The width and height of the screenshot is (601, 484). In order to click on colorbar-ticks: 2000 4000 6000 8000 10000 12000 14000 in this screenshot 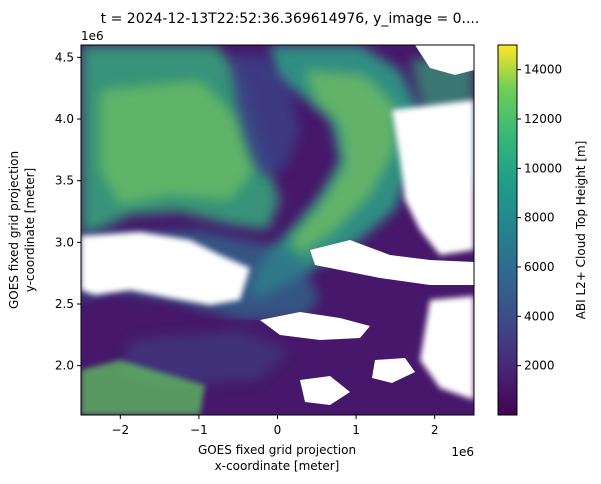, I will do `click(539, 218)`.